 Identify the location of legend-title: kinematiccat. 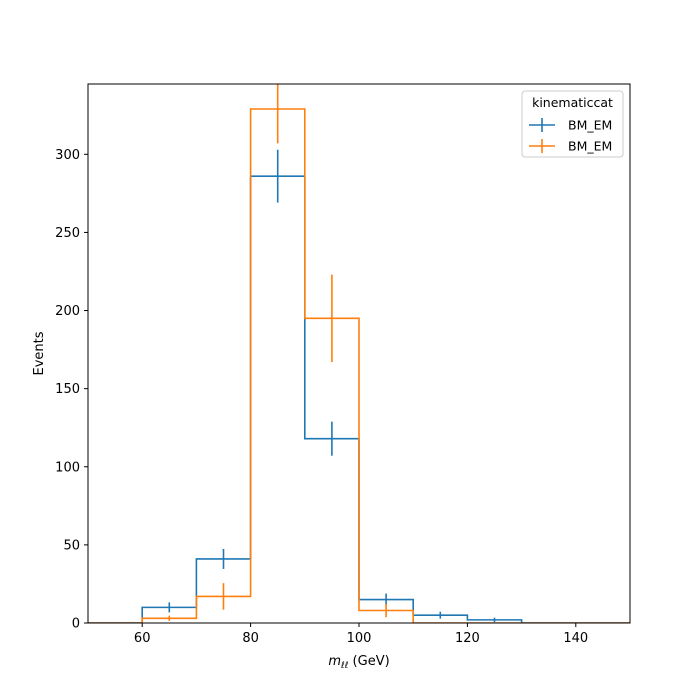
(572, 102).